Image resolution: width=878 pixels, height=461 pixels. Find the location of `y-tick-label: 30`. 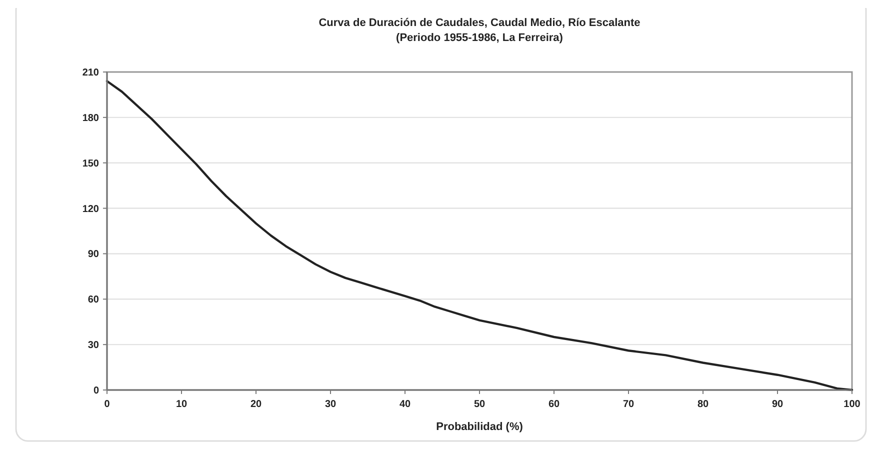

y-tick-label: 30 is located at coordinates (94, 346).